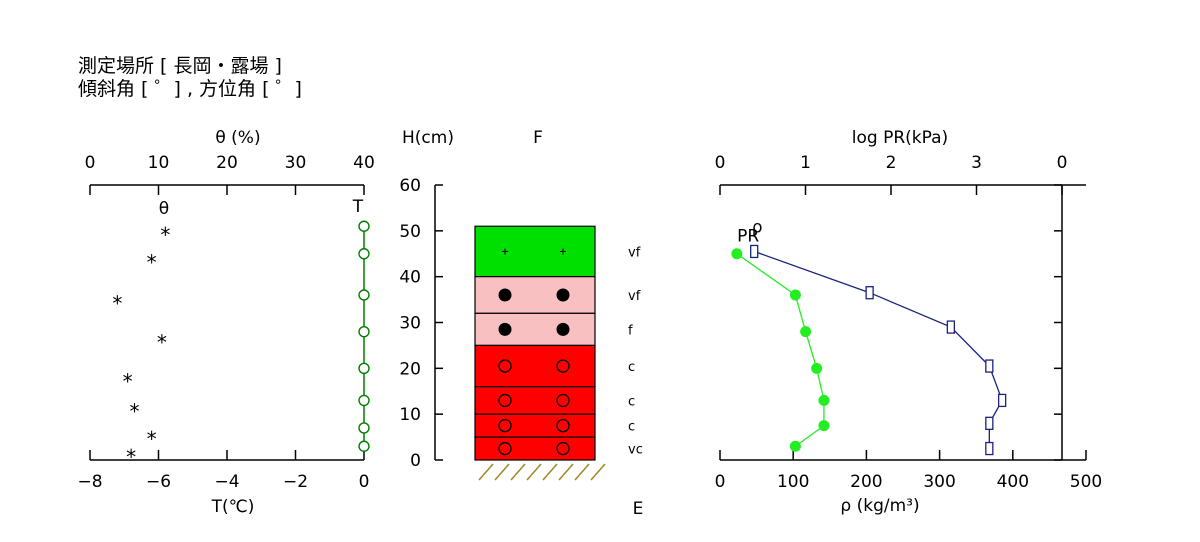 This screenshot has width=1200, height=542. Describe the element at coordinates (364, 163) in the screenshot. I see `theta-tick-label: 40` at that location.